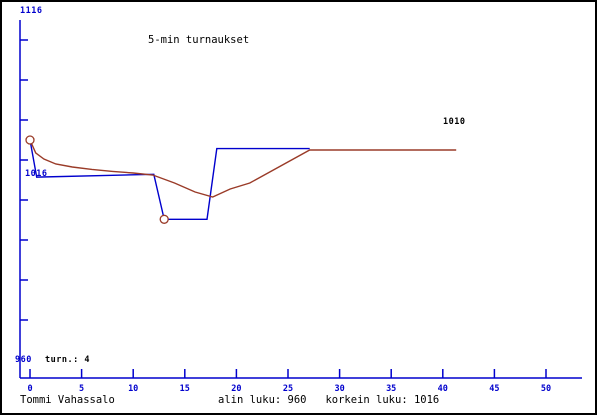 The image size is (600, 420). I want to click on chart-title: 5-min turnaukset, so click(199, 40).